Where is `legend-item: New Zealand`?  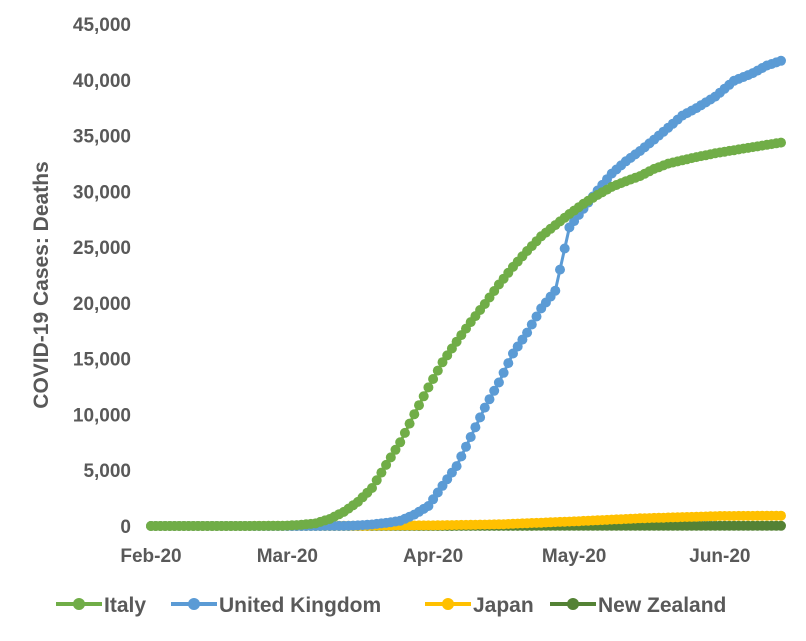 legend-item: New Zealand is located at coordinates (638, 605).